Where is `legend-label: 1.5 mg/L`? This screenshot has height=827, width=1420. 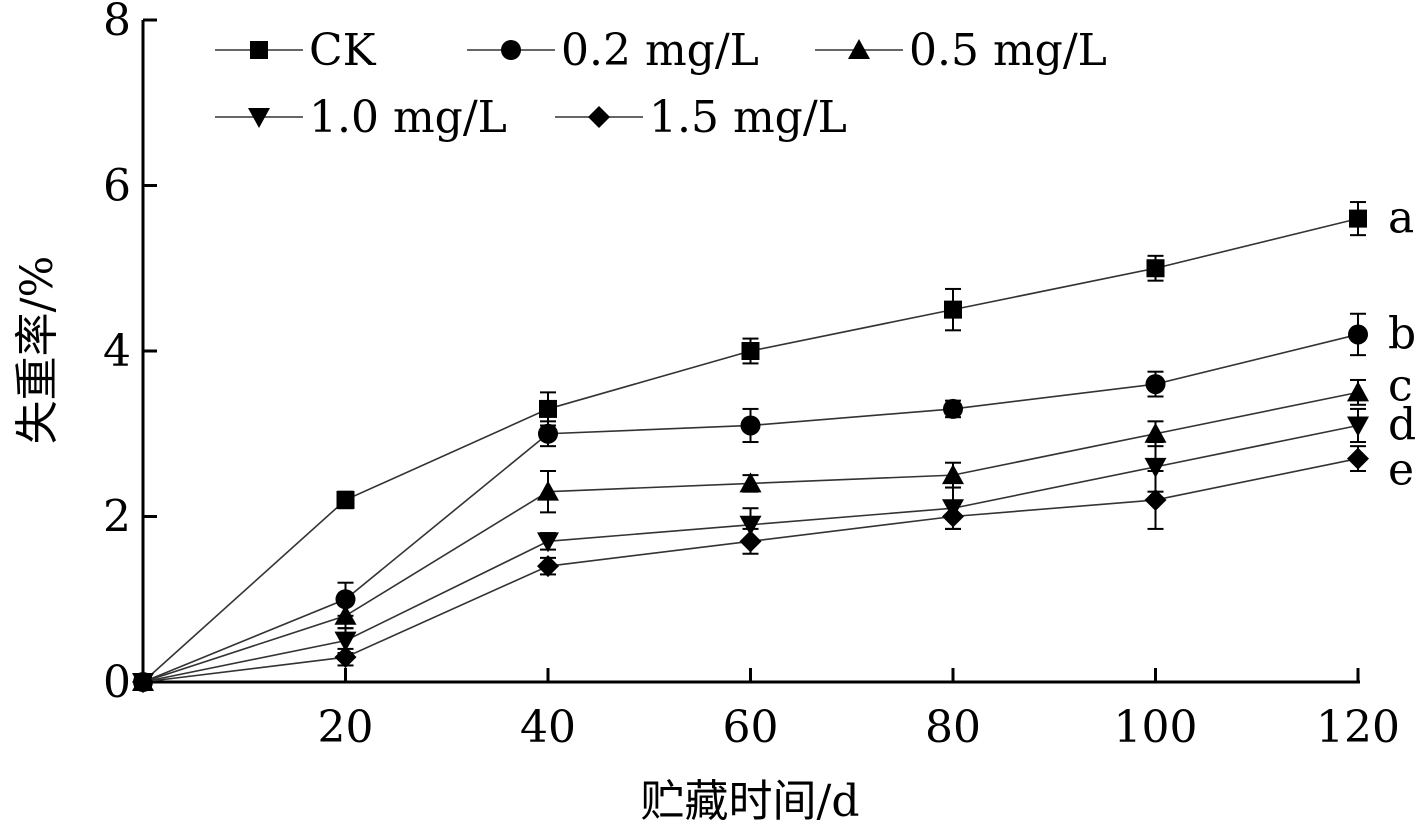
legend-label: 1.5 mg/L is located at coordinates (748, 117).